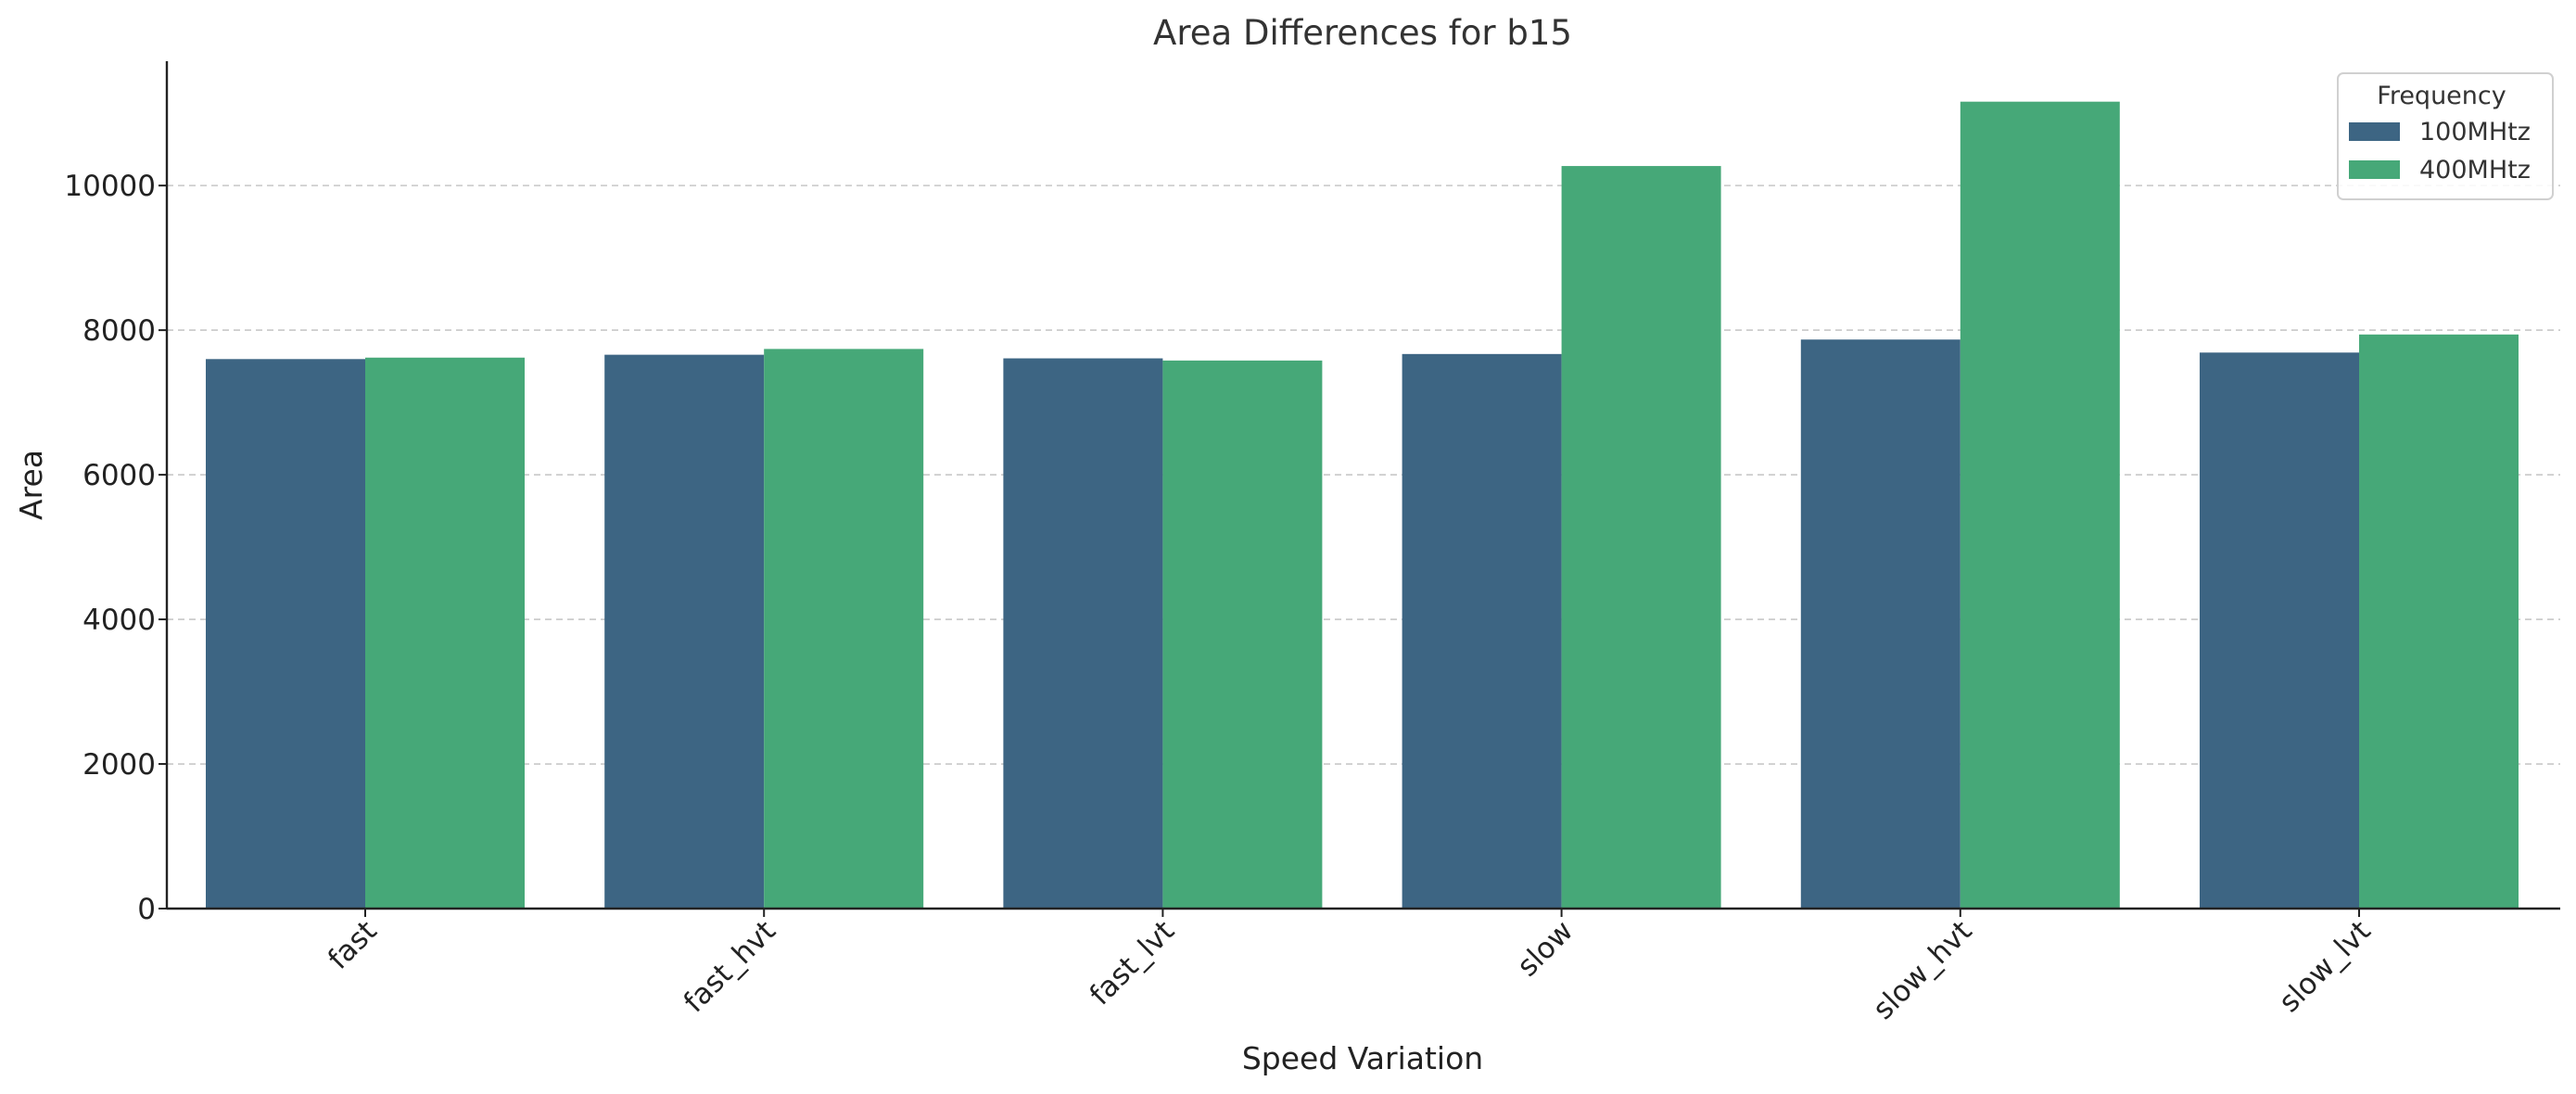 The height and width of the screenshot is (1094, 2576). Describe the element at coordinates (285, 634) in the screenshot. I see `bar-fast-100MHtz` at that location.